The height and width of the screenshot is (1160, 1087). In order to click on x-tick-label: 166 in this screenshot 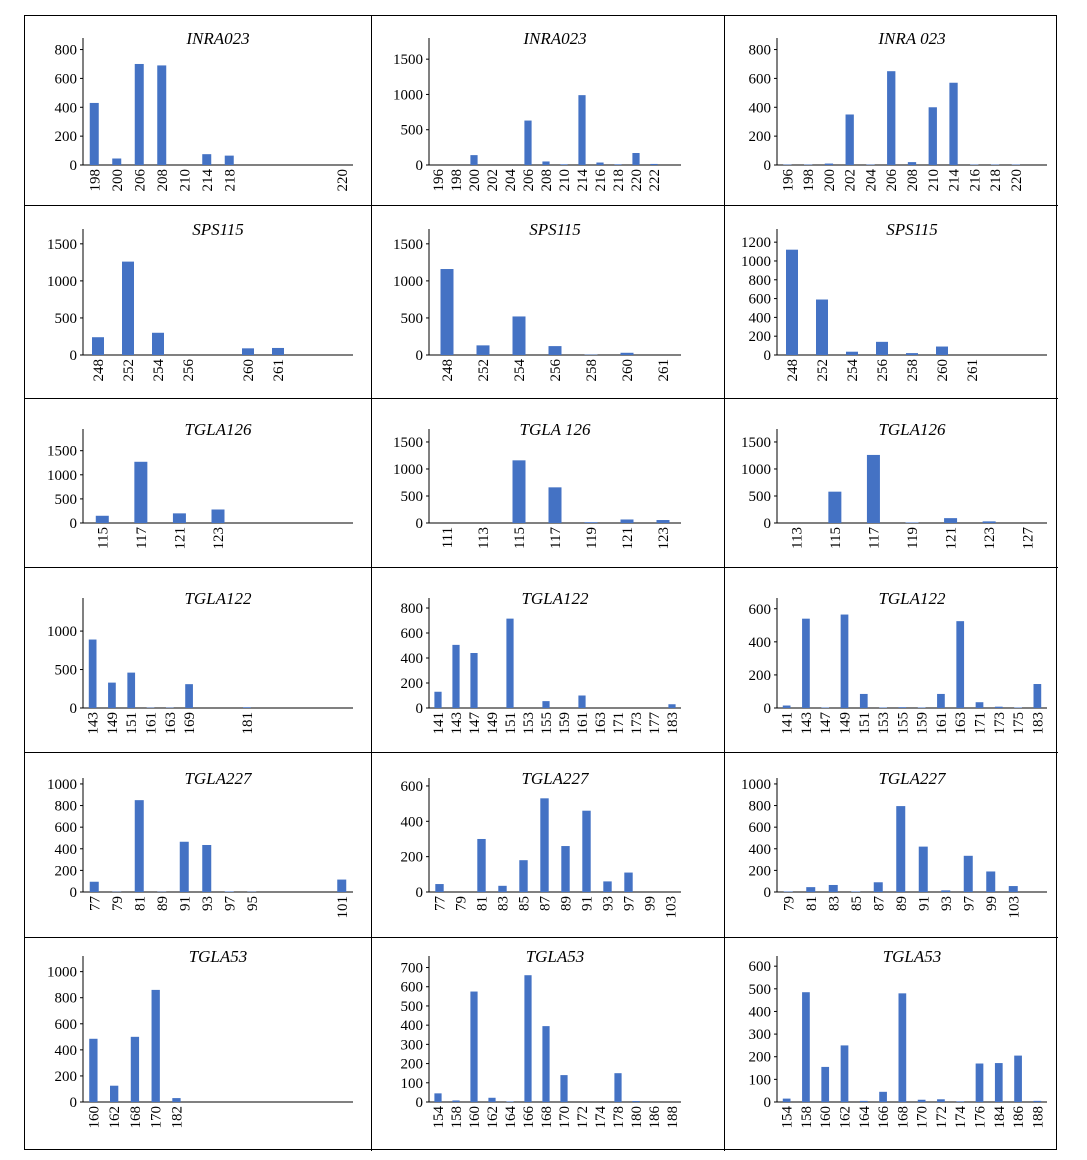, I will do `click(529, 1117)`.